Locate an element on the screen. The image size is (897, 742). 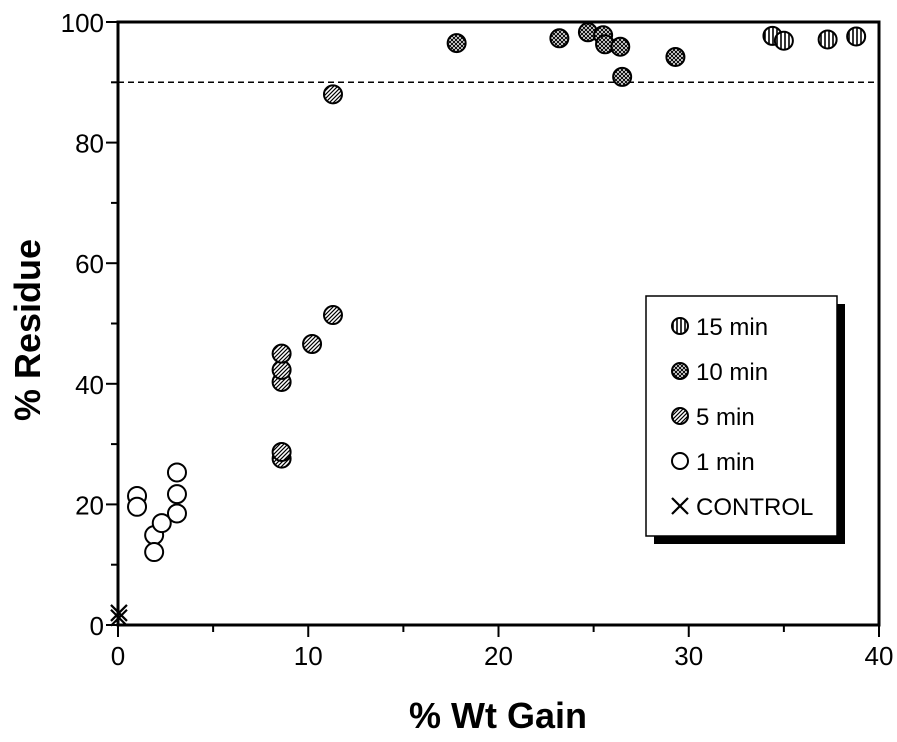
x-tick-label: 0 is located at coordinates (118, 656).